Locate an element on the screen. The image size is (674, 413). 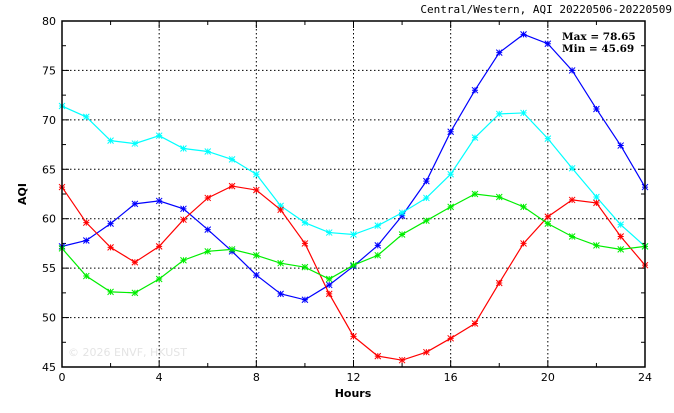
x-tick-label: 24 is located at coordinates (645, 377).